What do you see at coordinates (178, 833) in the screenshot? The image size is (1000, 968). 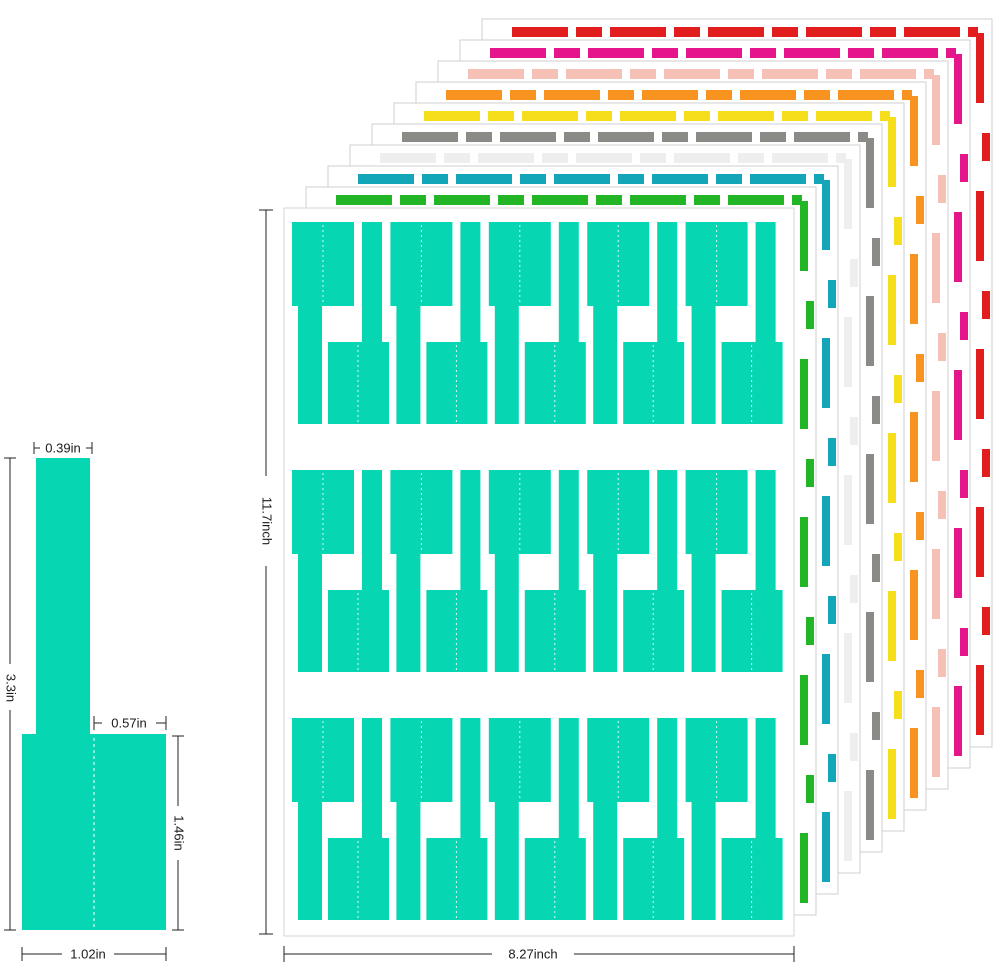 I see `flag-height-label-bg` at bounding box center [178, 833].